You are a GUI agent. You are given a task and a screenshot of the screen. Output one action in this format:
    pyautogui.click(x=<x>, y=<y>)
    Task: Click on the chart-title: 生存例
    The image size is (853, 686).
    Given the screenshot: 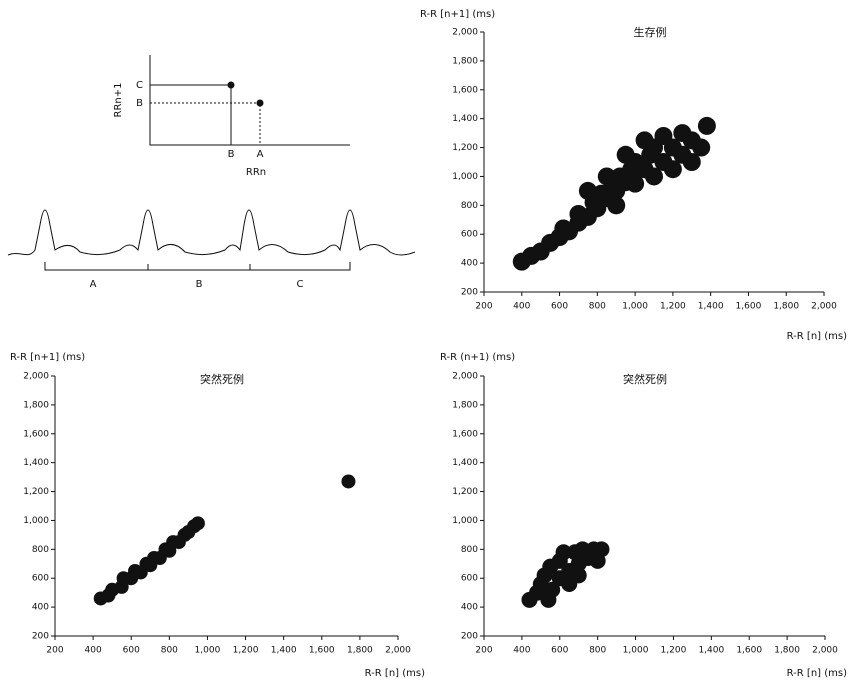 What is the action you would take?
    pyautogui.click(x=650, y=32)
    